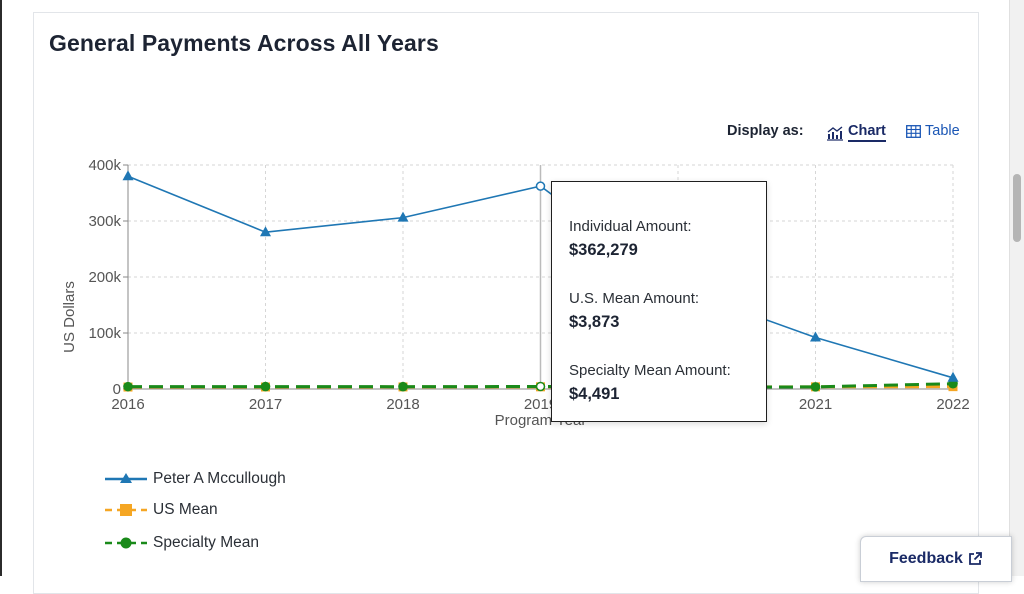 This screenshot has height=594, width=1024. What do you see at coordinates (265, 404) in the screenshot?
I see `x-tick-label: 2017` at bounding box center [265, 404].